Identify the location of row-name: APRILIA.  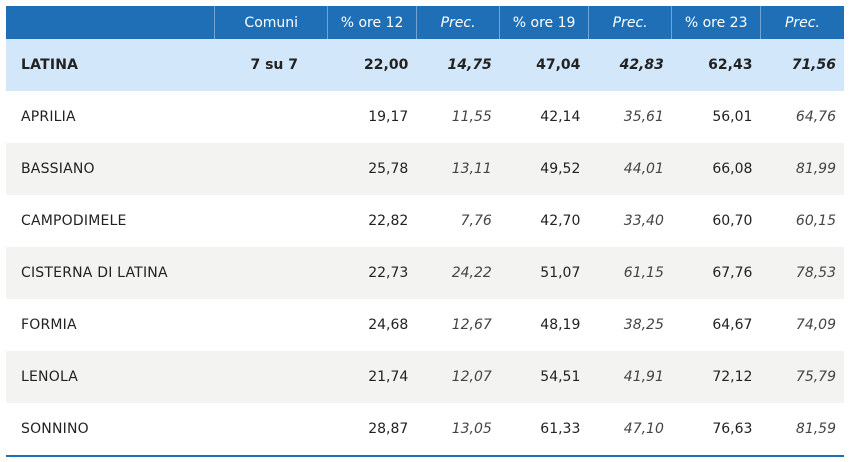
(48, 117).